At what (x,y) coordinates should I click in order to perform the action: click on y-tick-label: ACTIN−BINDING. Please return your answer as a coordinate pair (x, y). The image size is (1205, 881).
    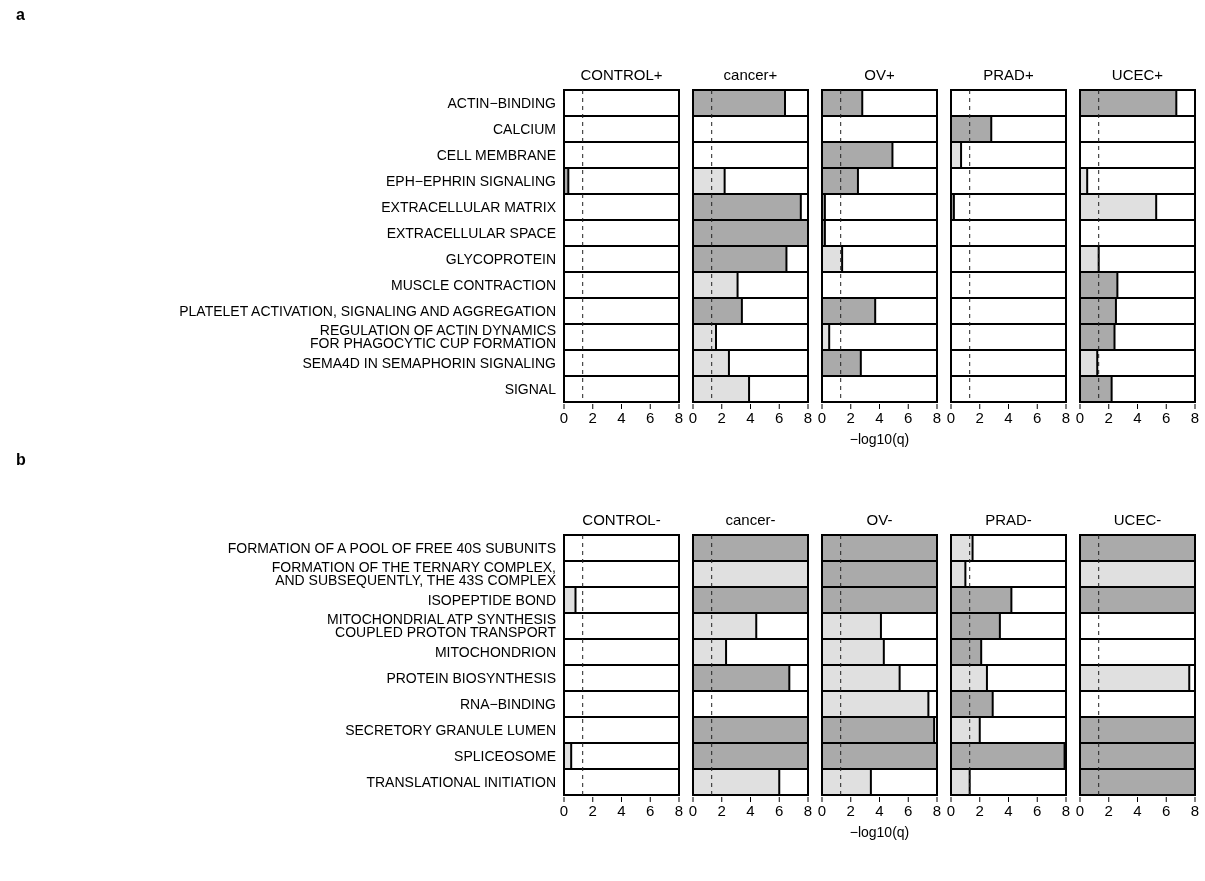
    Looking at the image, I should click on (501, 103).